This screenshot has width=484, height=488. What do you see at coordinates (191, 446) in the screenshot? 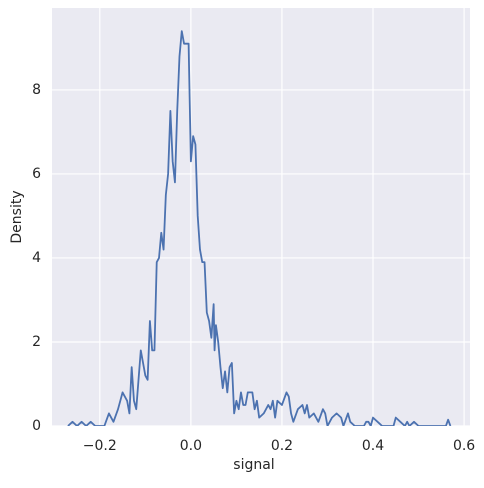
I see `x-tick-label: 0.0` at bounding box center [191, 446].